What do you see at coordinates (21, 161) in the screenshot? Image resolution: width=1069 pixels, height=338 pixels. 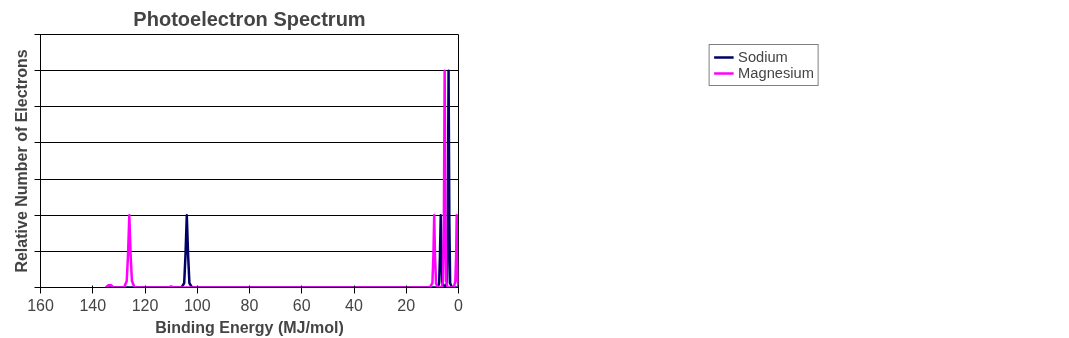 I see `y-axis-title: Relative Number of Electrons` at bounding box center [21, 161].